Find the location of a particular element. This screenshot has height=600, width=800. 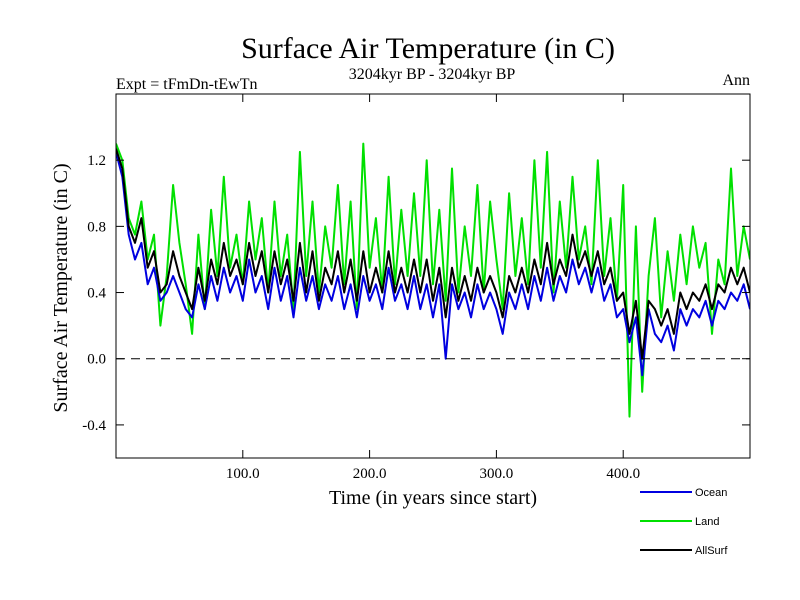

legend-label-land: Land is located at coordinates (707, 522).